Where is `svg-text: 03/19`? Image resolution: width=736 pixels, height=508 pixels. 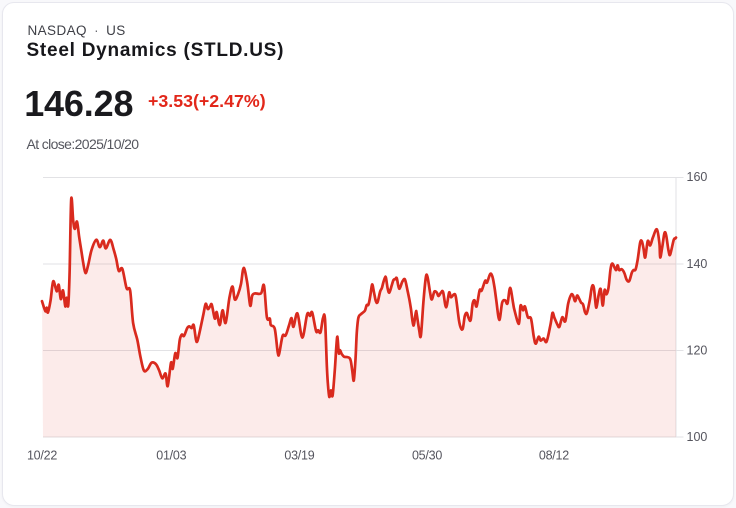 svg-text: 03/19 is located at coordinates (299, 455).